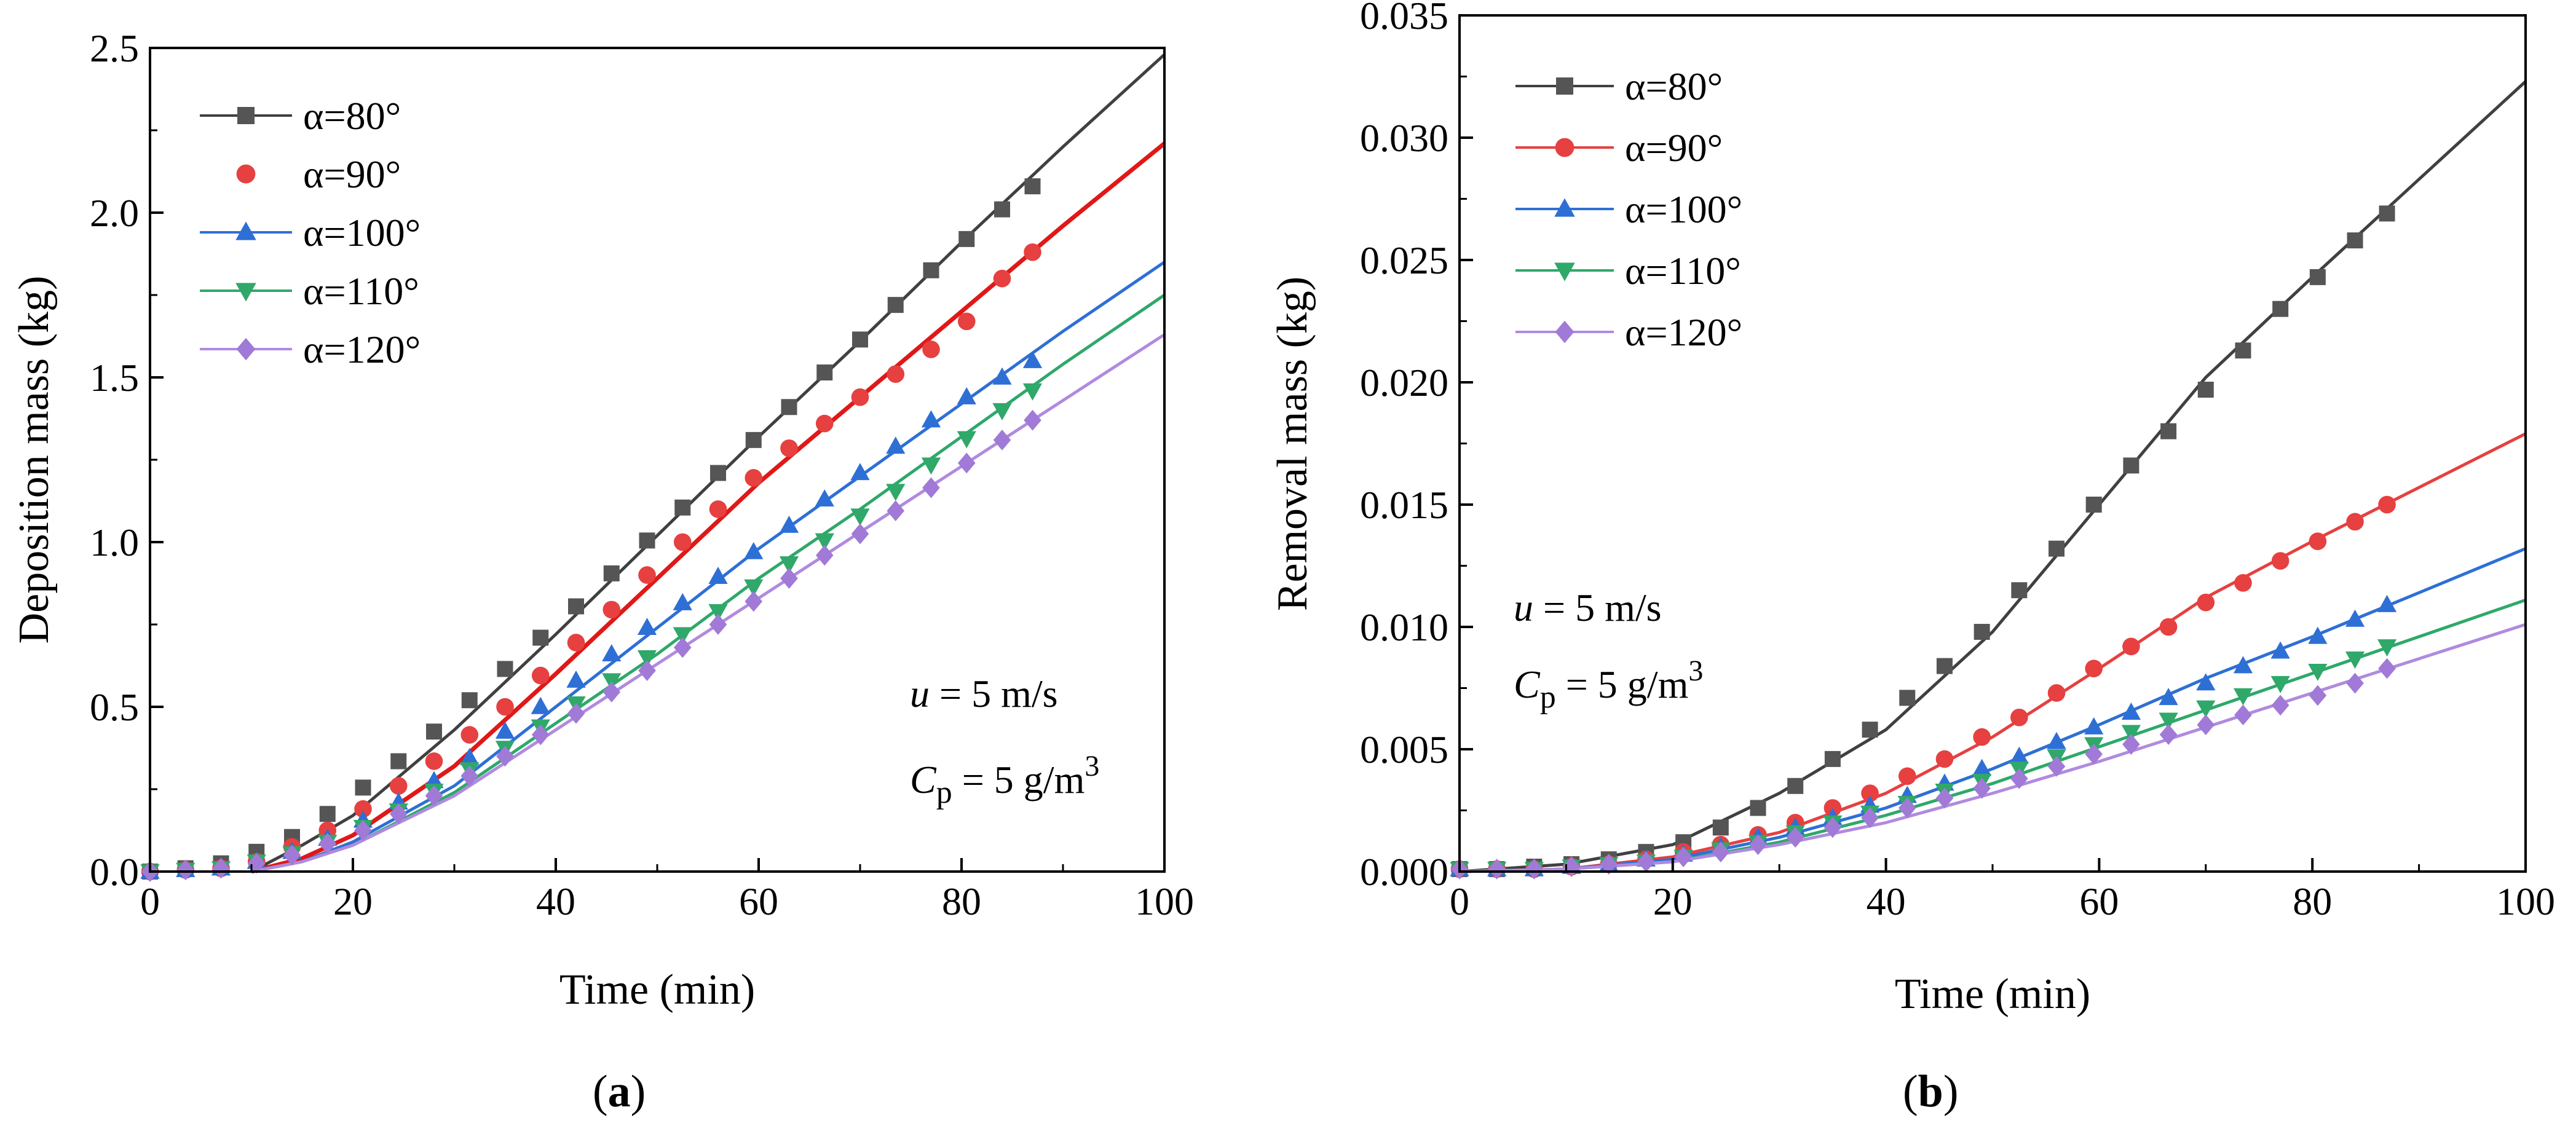  What do you see at coordinates (994, 693) in the screenshot?
I see `panel-a-velocity-value: = 5 m/s` at bounding box center [994, 693].